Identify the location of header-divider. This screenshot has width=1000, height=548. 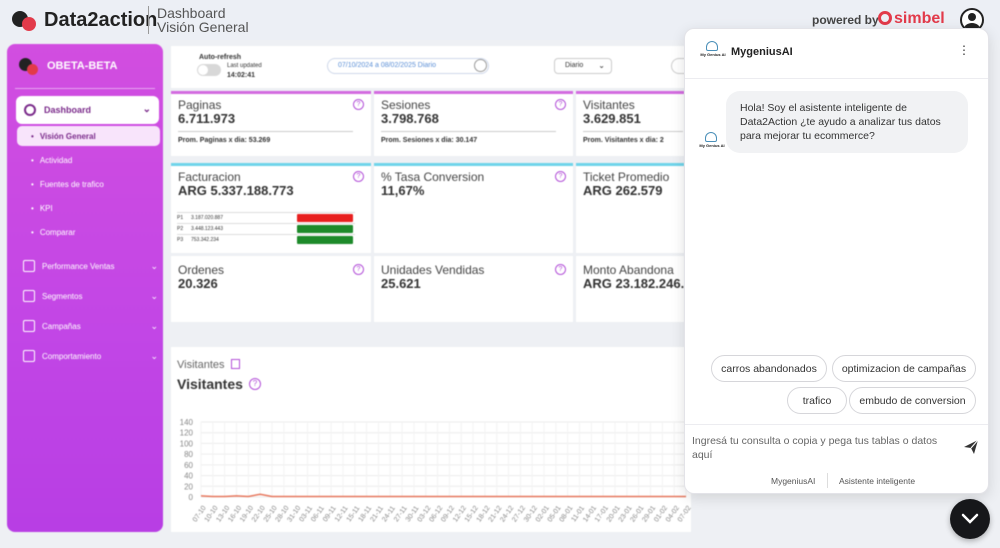
(148, 20).